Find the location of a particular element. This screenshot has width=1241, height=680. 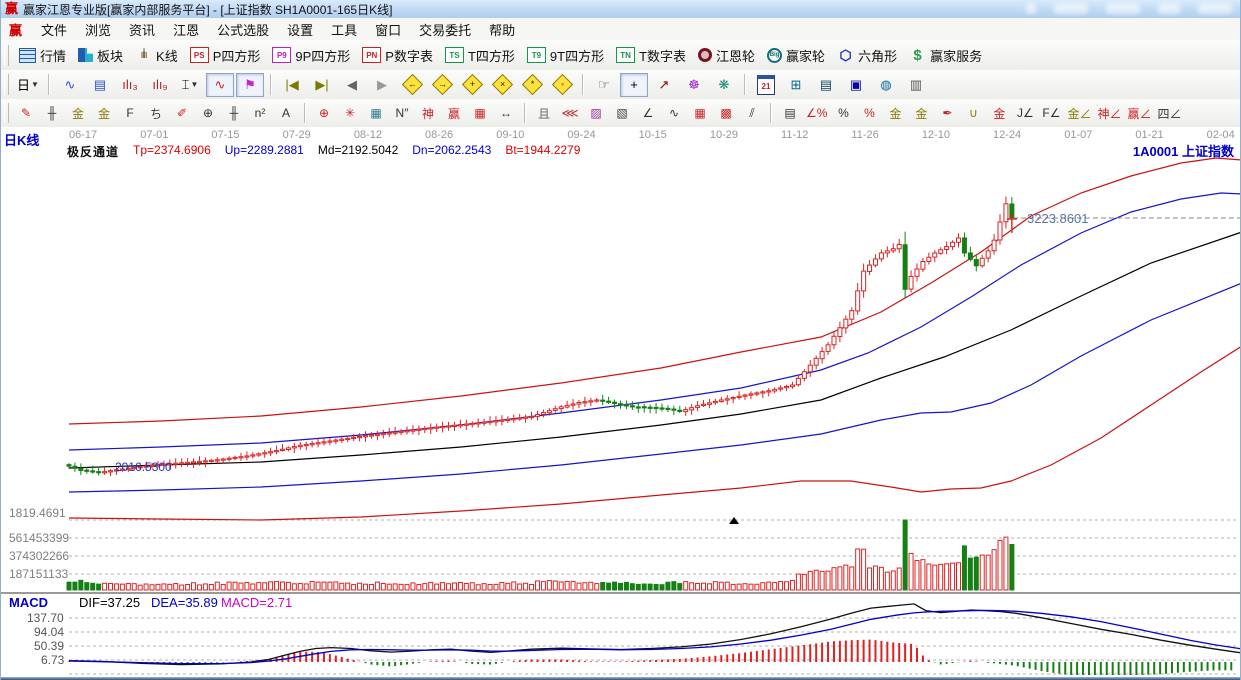

pattern-tool-icon: ∿ is located at coordinates (220, 84).